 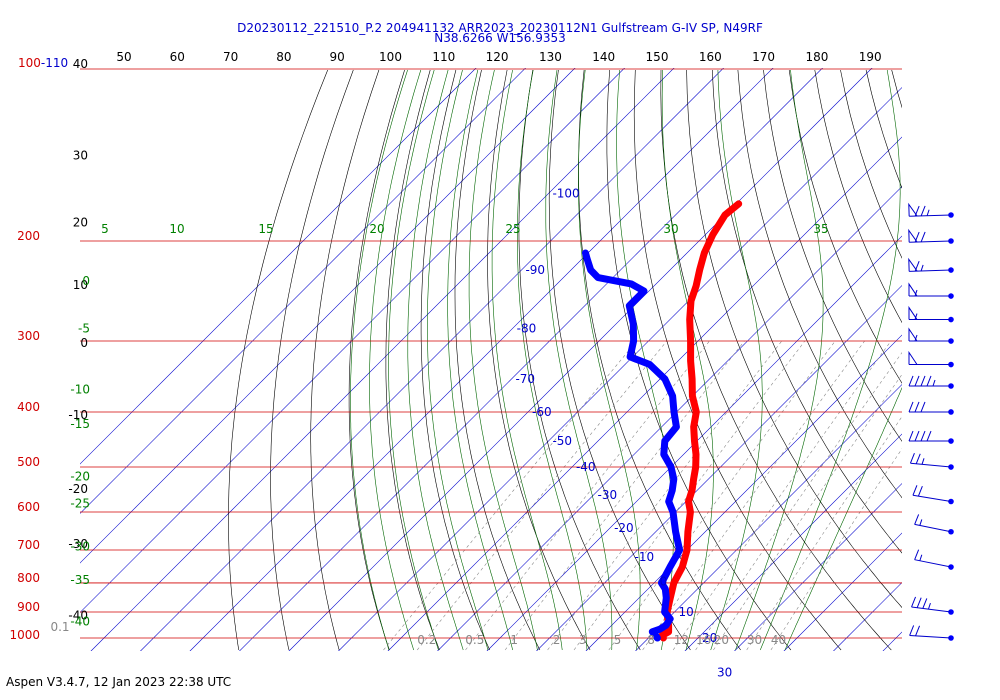 What do you see at coordinates (500, 38) in the screenshot?
I see `chart-subtitle: N38.6266 W156.9353` at bounding box center [500, 38].